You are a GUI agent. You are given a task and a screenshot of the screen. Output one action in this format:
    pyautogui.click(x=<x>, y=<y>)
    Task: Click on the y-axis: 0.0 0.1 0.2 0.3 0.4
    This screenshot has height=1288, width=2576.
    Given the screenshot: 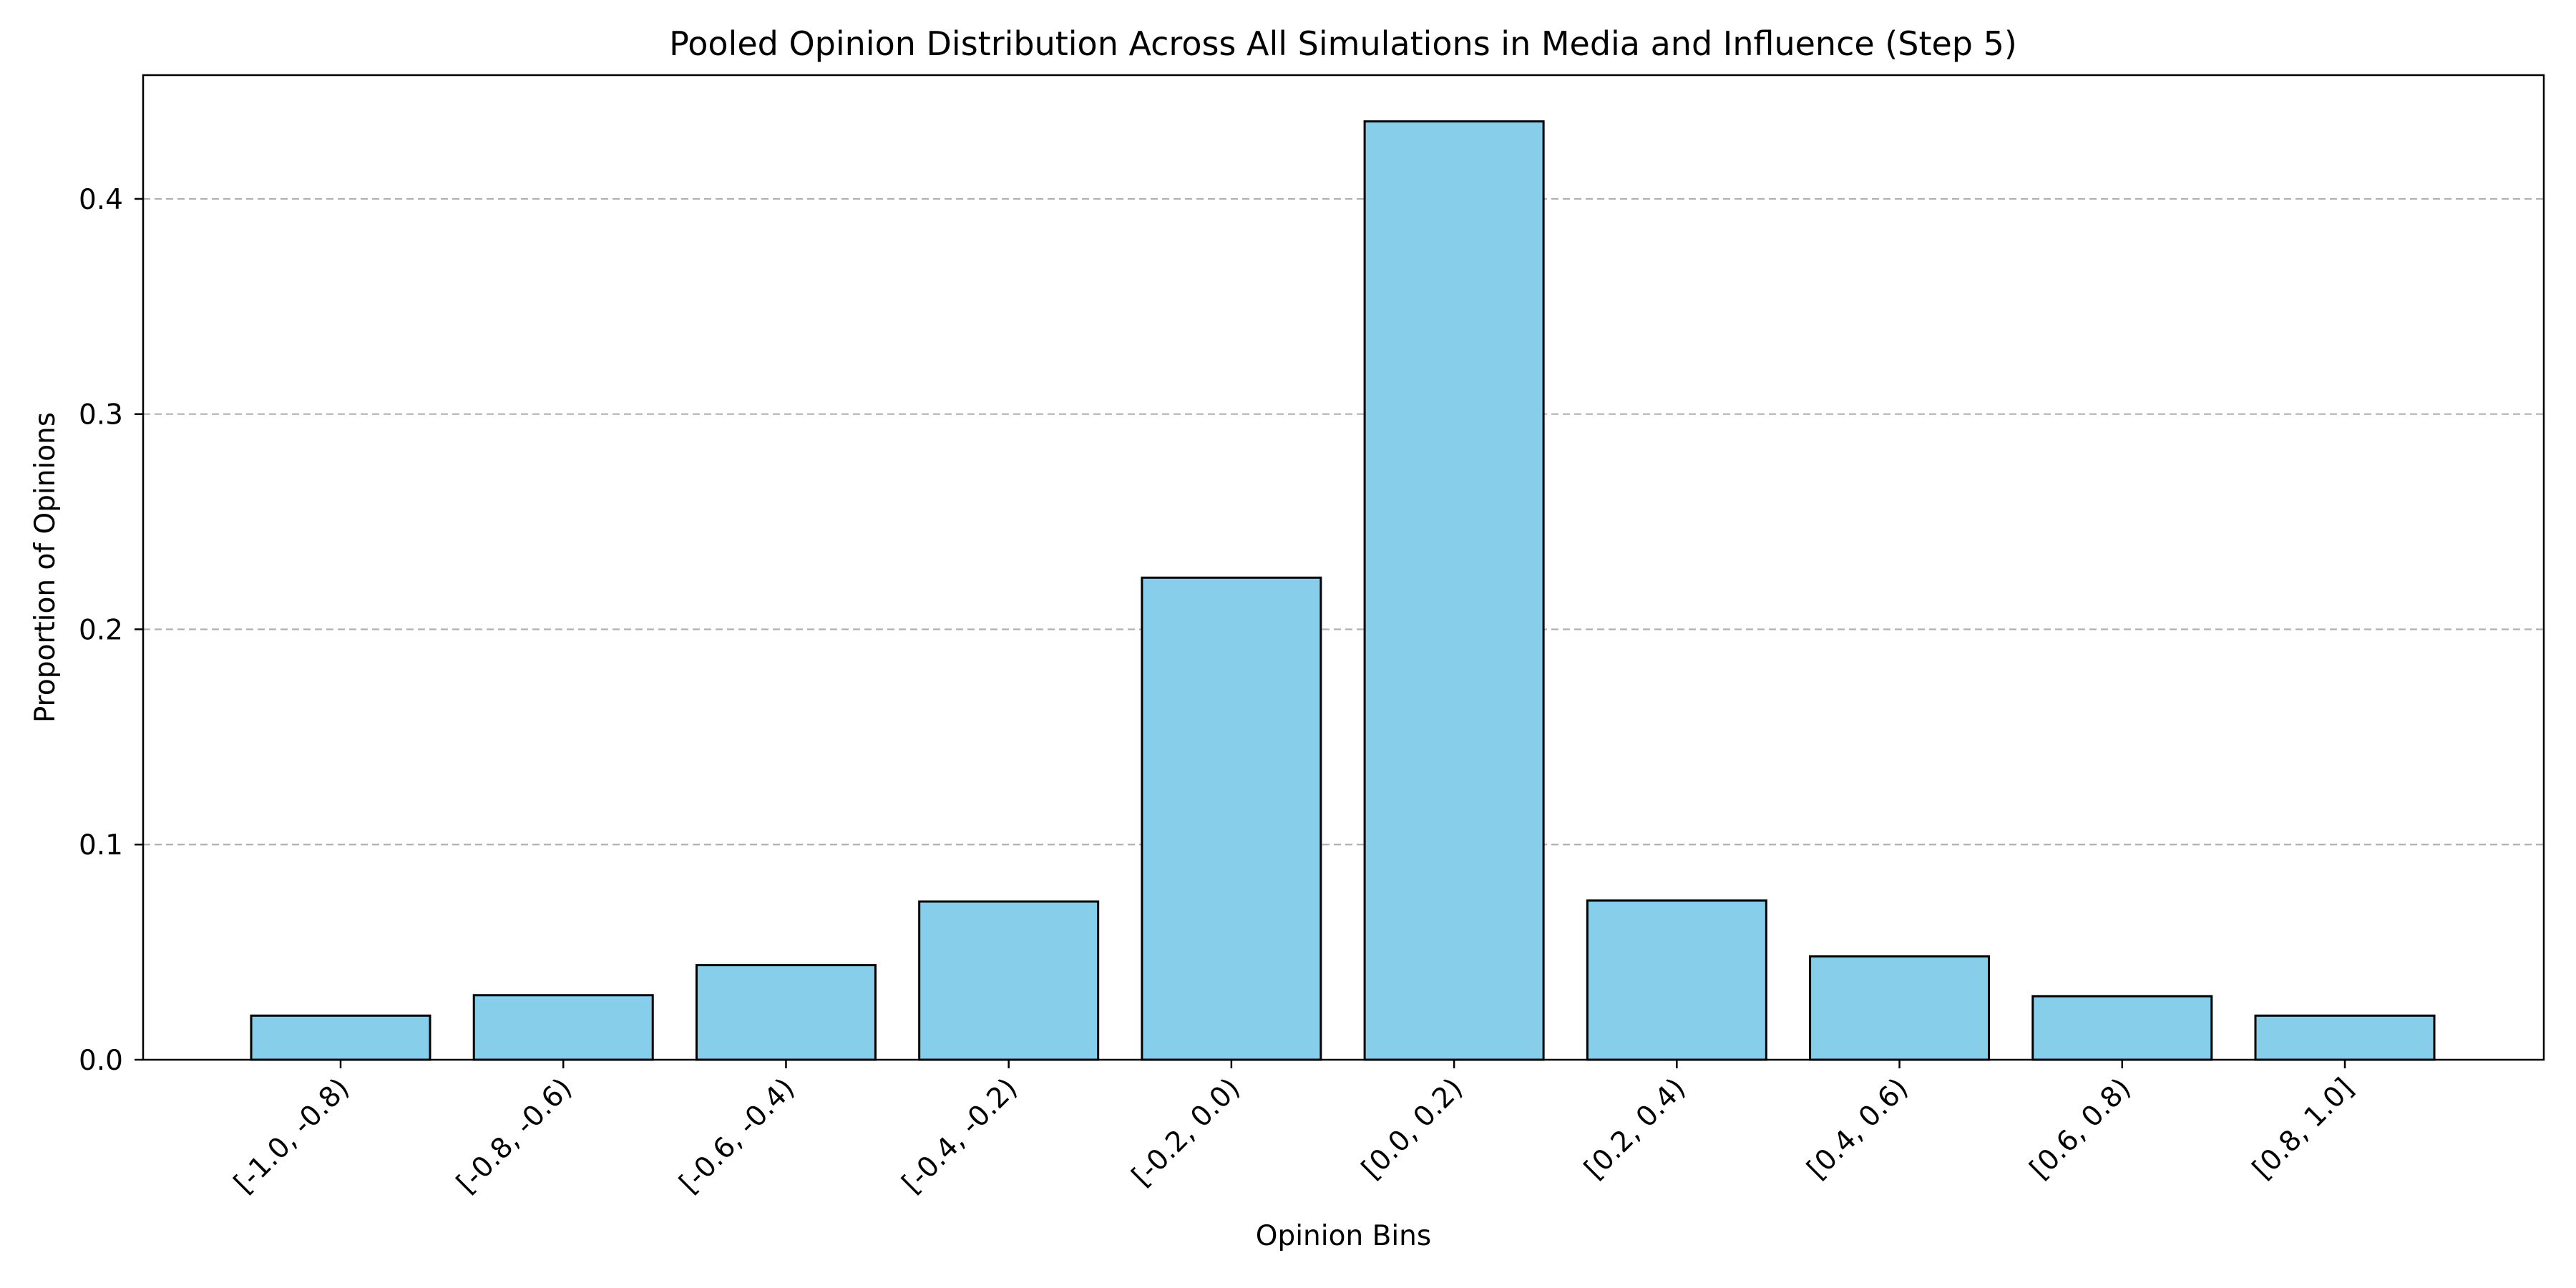 What is the action you would take?
    pyautogui.click(x=111, y=630)
    